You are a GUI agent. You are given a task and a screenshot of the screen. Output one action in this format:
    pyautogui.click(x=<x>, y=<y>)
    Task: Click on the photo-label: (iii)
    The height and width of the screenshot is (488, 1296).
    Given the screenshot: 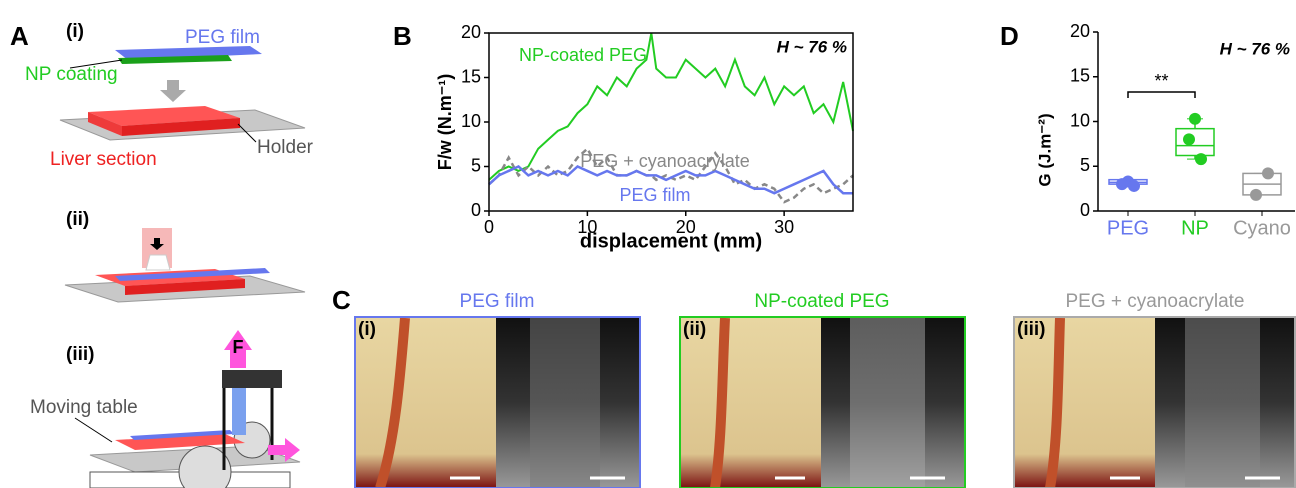 What is the action you would take?
    pyautogui.click(x=1031, y=329)
    